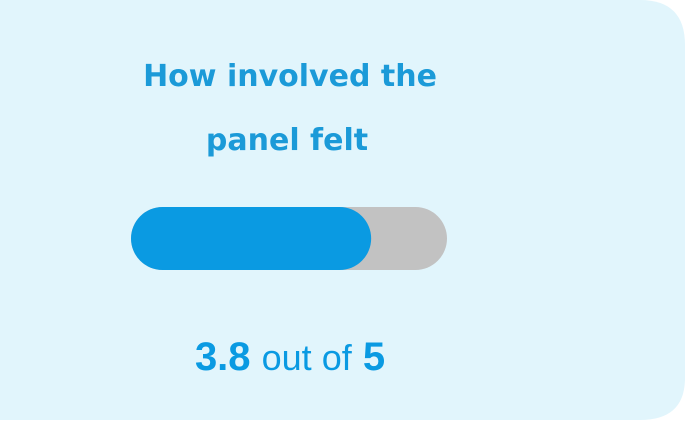  I want to click on score-line: 3.8 out of 5, so click(290, 357).